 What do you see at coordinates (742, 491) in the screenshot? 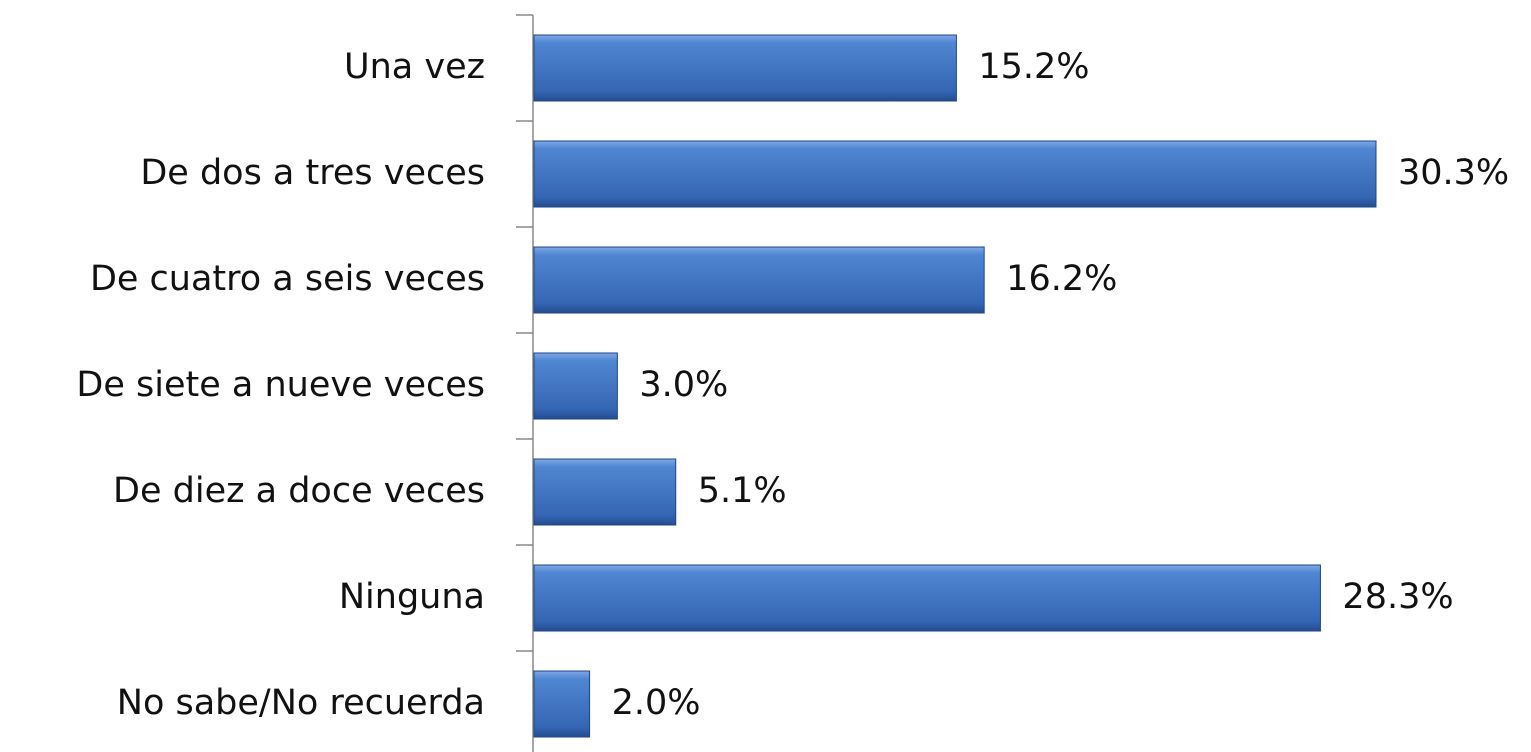
I see `value-label: 5.1%` at bounding box center [742, 491].